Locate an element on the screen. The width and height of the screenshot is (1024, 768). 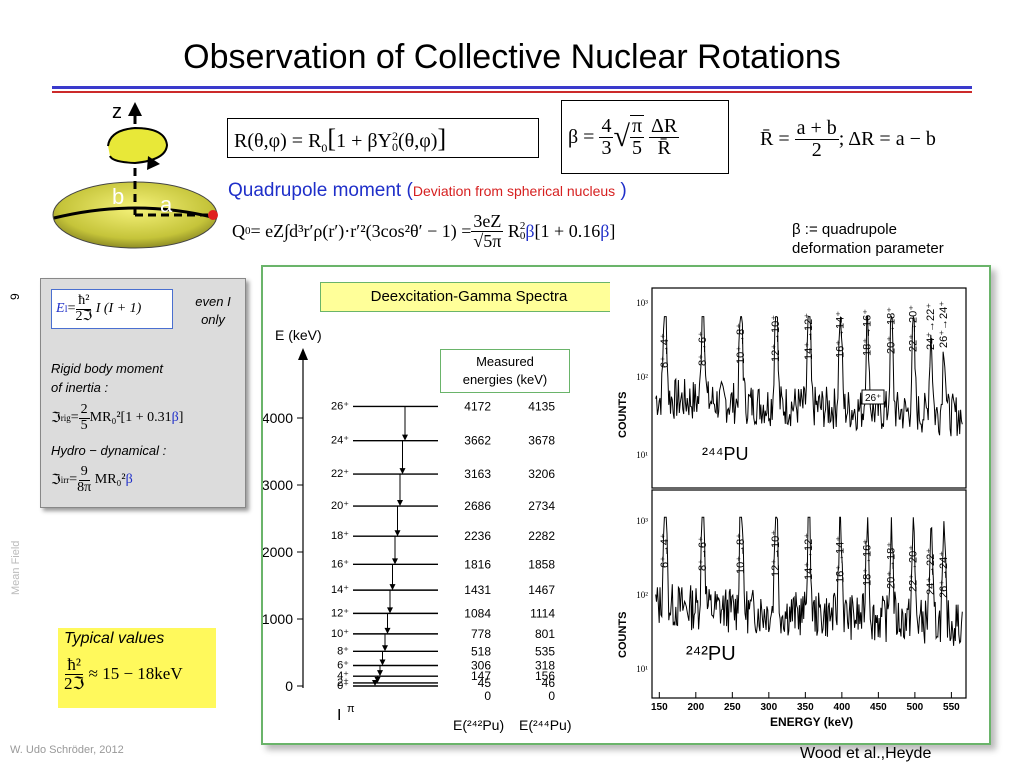
col-242-header: E(²⁴²Pu) is located at coordinates (478, 725).